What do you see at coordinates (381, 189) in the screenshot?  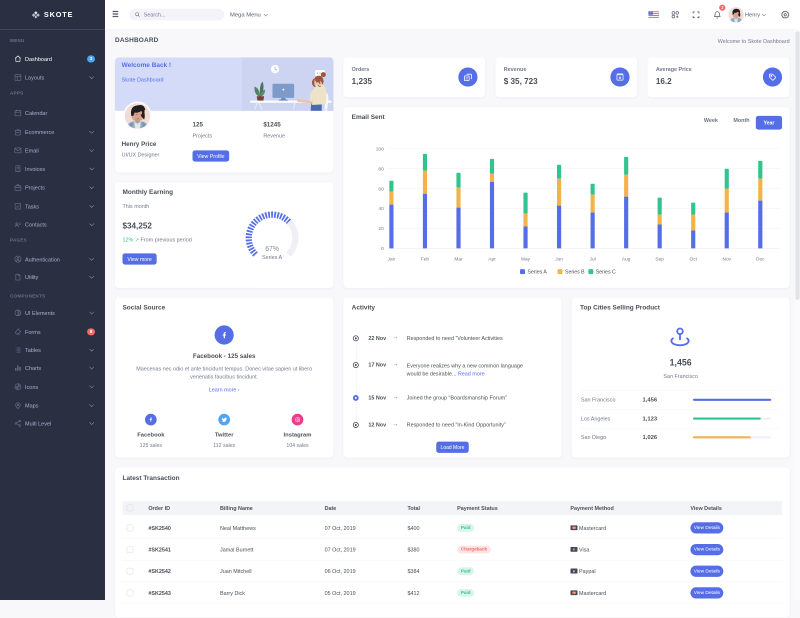 I see `svg-text: 60` at bounding box center [381, 189].